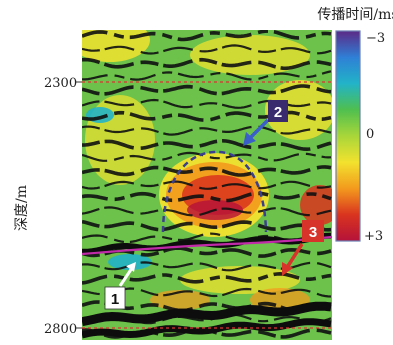 This screenshot has height=345, width=393. I want to click on ytick-label-2300: 2300, so click(60, 83).